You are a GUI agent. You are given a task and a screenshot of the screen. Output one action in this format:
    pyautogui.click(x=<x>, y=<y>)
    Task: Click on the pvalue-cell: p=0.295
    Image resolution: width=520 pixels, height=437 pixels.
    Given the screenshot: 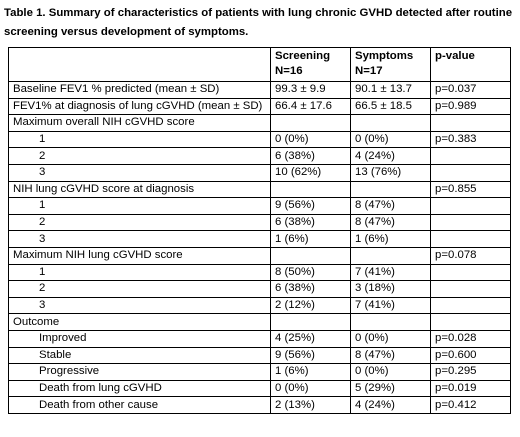 What is the action you would take?
    pyautogui.click(x=470, y=372)
    